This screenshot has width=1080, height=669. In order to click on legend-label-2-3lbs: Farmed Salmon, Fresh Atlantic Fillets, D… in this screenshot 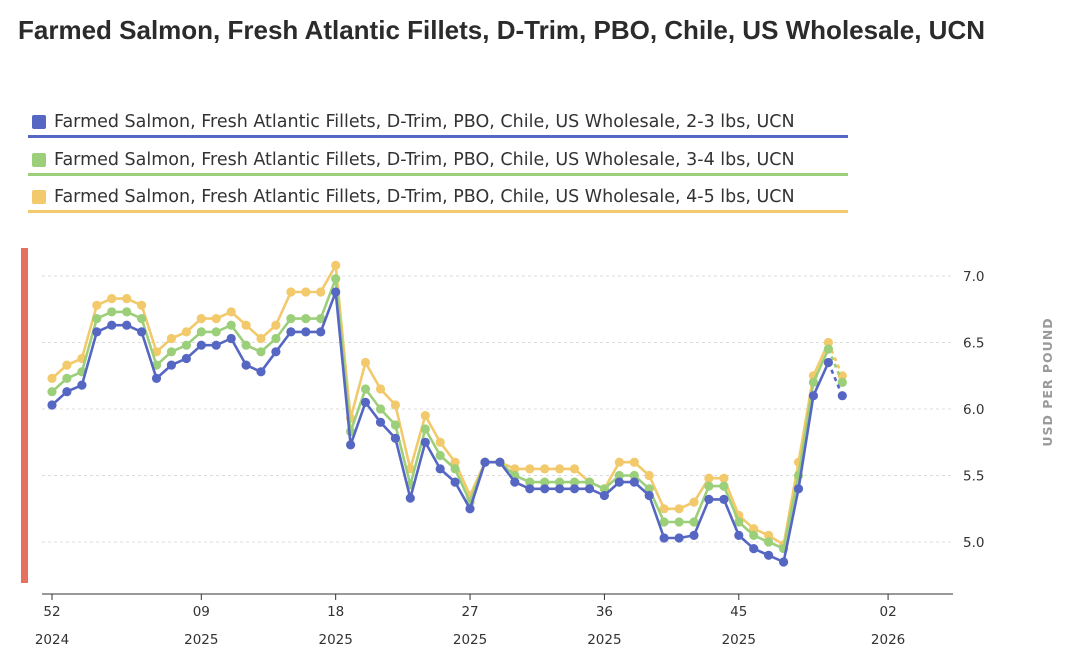, I will do `click(424, 122)`.